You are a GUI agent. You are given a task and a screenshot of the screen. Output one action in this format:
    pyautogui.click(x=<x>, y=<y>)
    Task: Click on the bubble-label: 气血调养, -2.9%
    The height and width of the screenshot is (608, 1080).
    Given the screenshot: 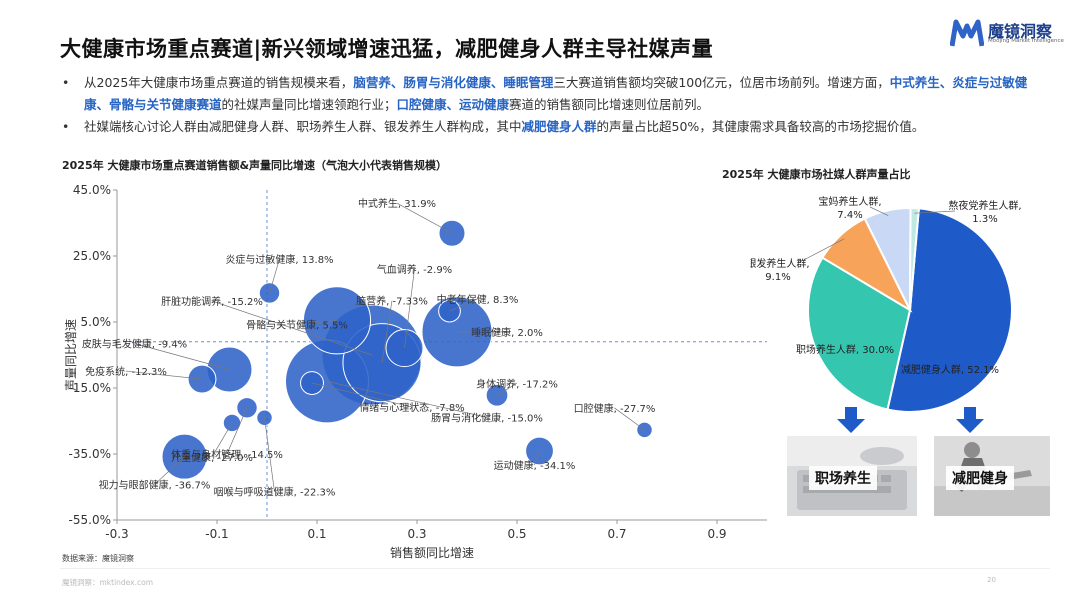 What is the action you would take?
    pyautogui.click(x=414, y=269)
    